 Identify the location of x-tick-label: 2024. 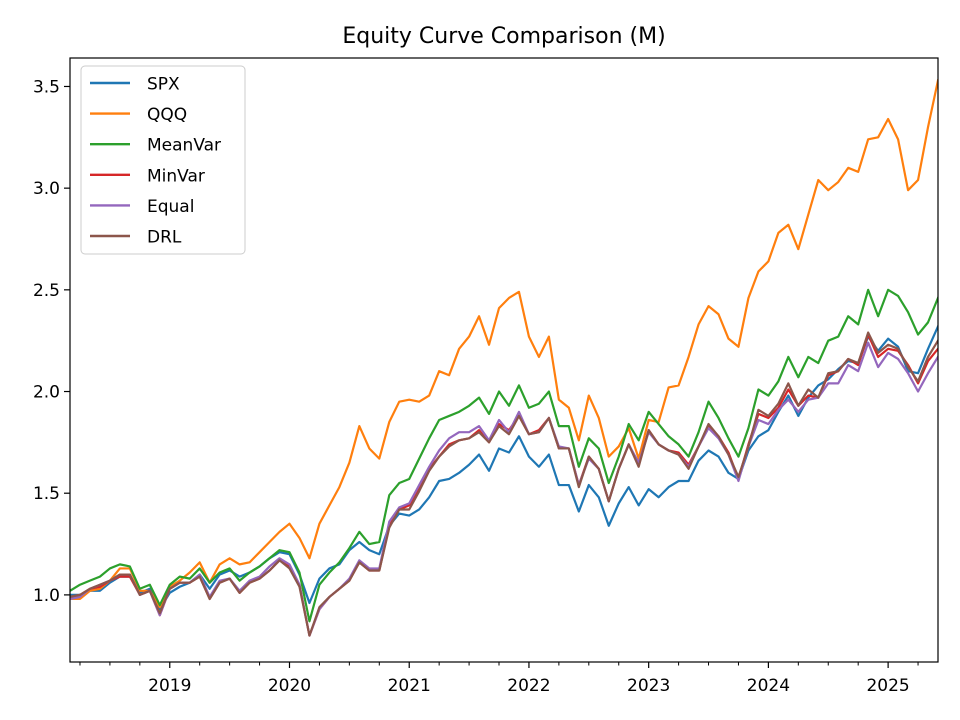
(768, 686).